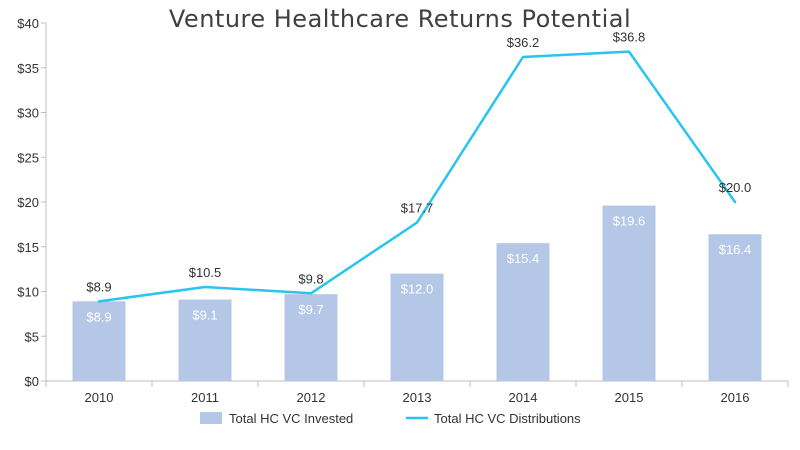 The height and width of the screenshot is (450, 800). Describe the element at coordinates (629, 37) in the screenshot. I see `line-value-label: $36.8` at that location.